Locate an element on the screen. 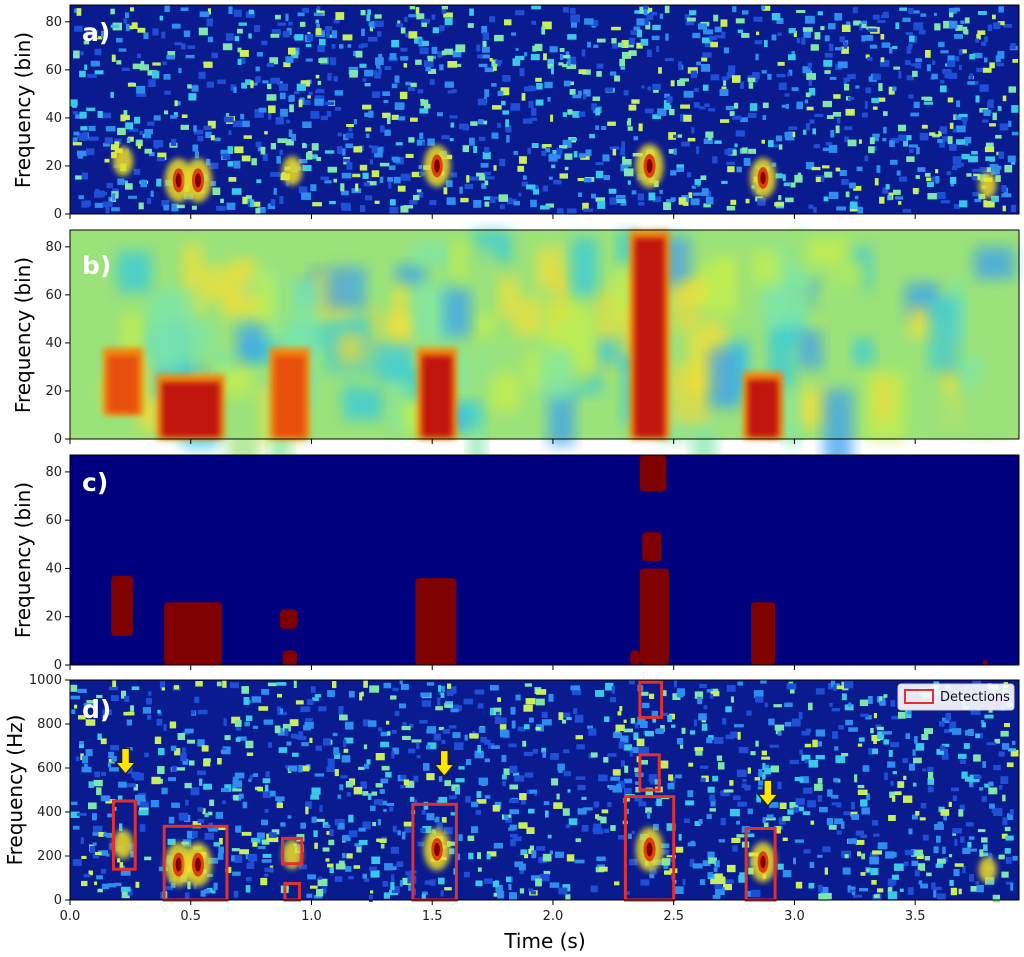  call-hotspot is located at coordinates (123, 161).